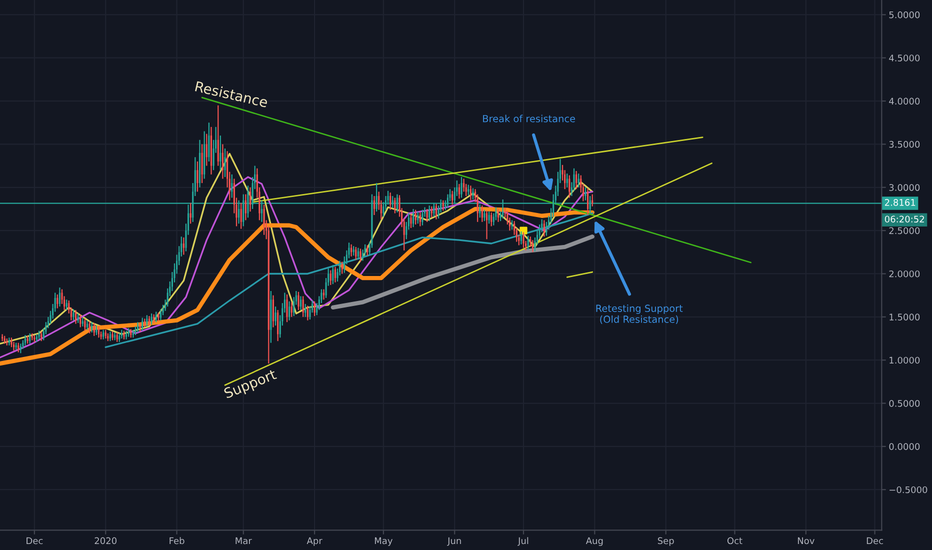 The width and height of the screenshot is (932, 550). I want to click on x-tick-label: Mar, so click(244, 540).